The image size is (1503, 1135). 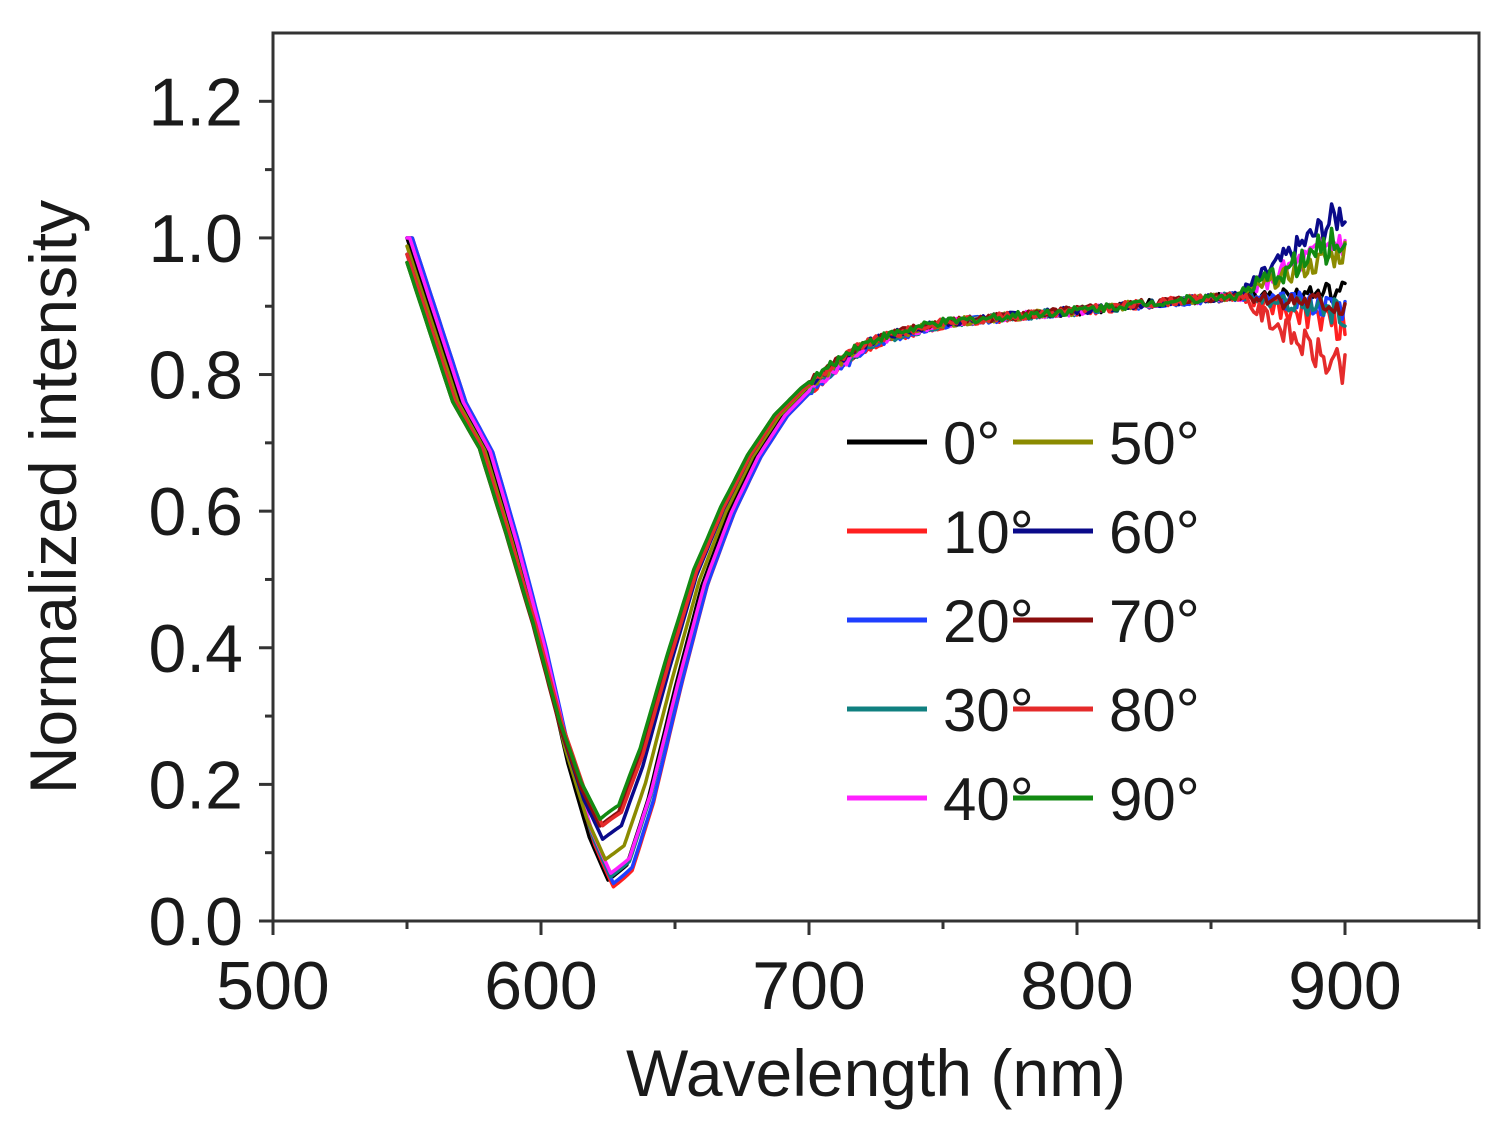 I want to click on y-tick-label: 0.2, so click(x=195, y=785).